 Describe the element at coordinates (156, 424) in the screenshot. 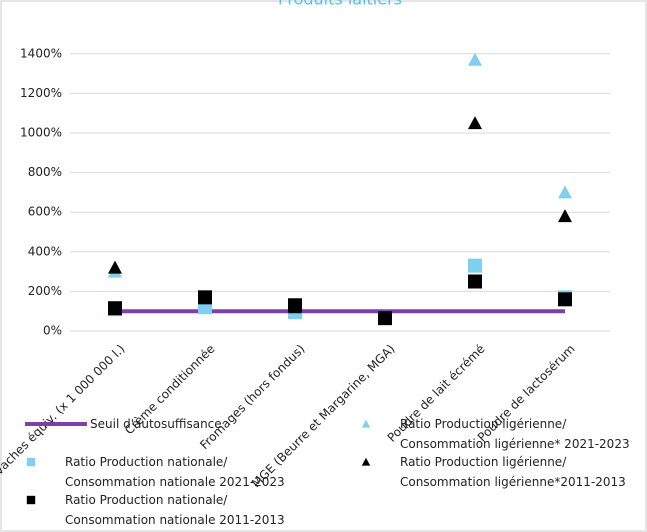

I see `legend-label: Seuil d'autosuffisance` at that location.